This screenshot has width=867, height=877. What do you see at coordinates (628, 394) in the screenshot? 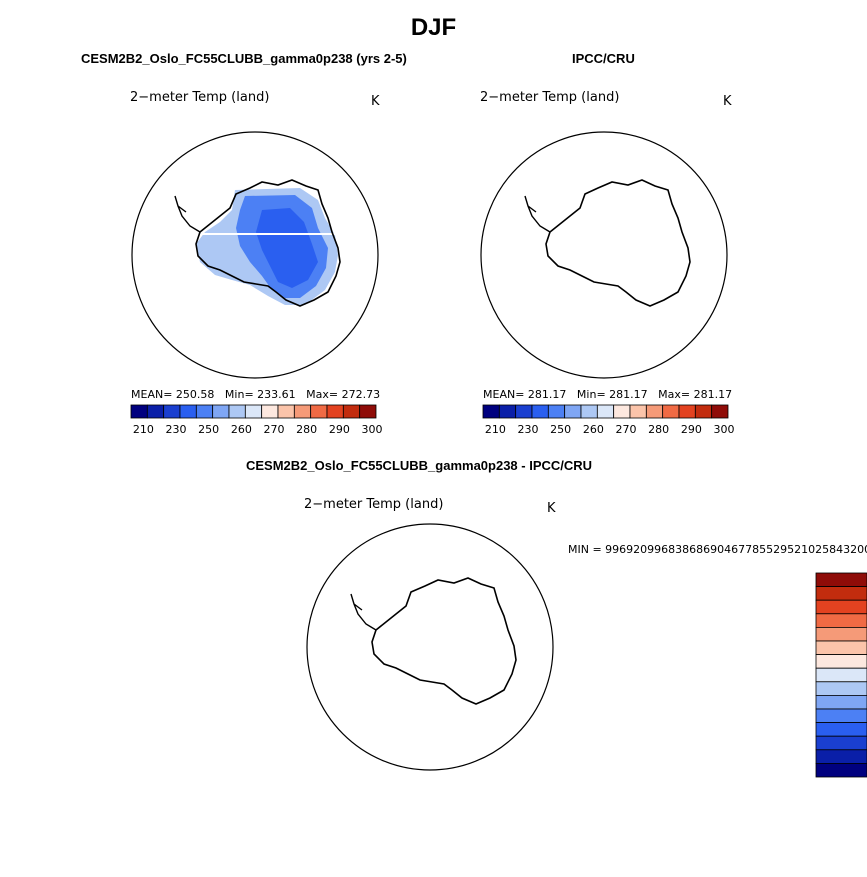
I see `panel2-min-value: 281.17` at bounding box center [628, 394].